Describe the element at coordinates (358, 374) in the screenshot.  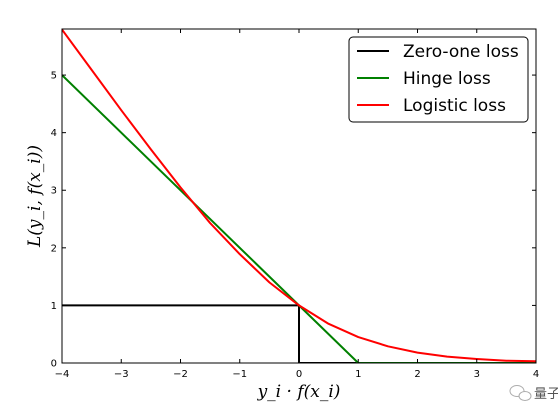
I see `x-tick-label: 1` at that location.